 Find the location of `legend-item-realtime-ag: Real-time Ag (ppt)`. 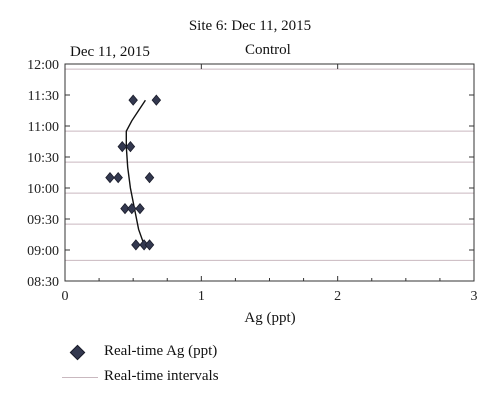

legend-item-realtime-ag: Real-time Ag (ppt) is located at coordinates (138, 351).